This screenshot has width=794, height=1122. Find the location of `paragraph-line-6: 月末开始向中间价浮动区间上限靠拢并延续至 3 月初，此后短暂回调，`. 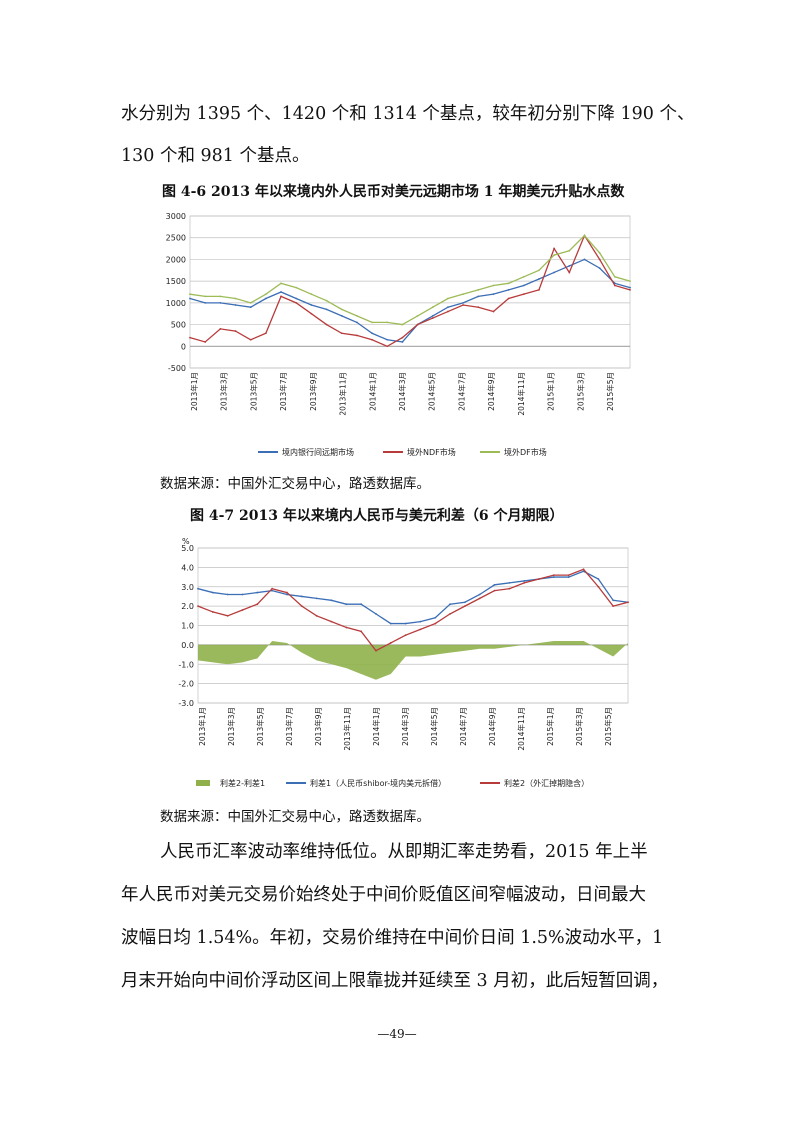

paragraph-line-6: 月末开始向中间价浮动区间上限靠拢并延续至 3 月初，此后短暂回调， is located at coordinates (395, 981).